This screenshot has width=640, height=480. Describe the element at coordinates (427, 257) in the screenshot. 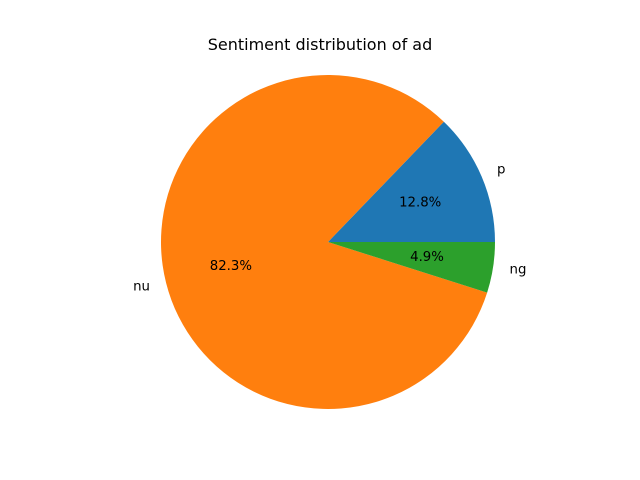

I see `pie-value-label-ng: 4.9%` at that location.